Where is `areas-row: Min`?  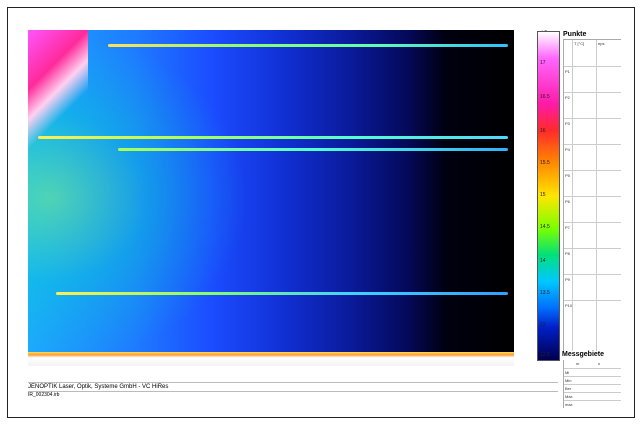 areas-row: Min is located at coordinates (592, 380).